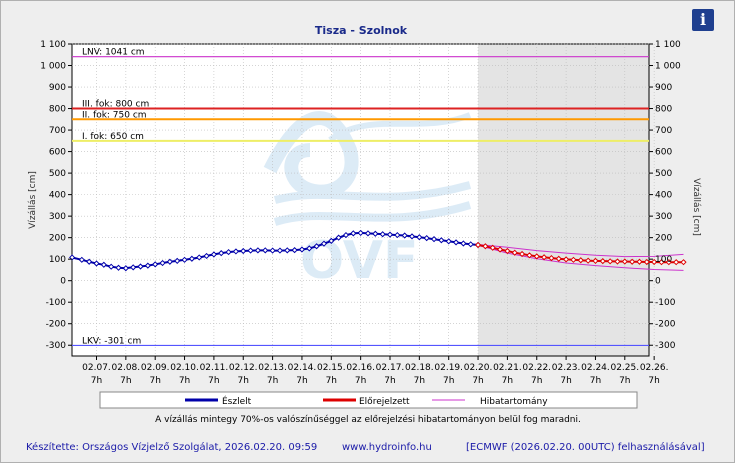  What do you see at coordinates (514, 402) in the screenshot?
I see `legend-label-hibatartomany: Hibatartomány` at bounding box center [514, 402].